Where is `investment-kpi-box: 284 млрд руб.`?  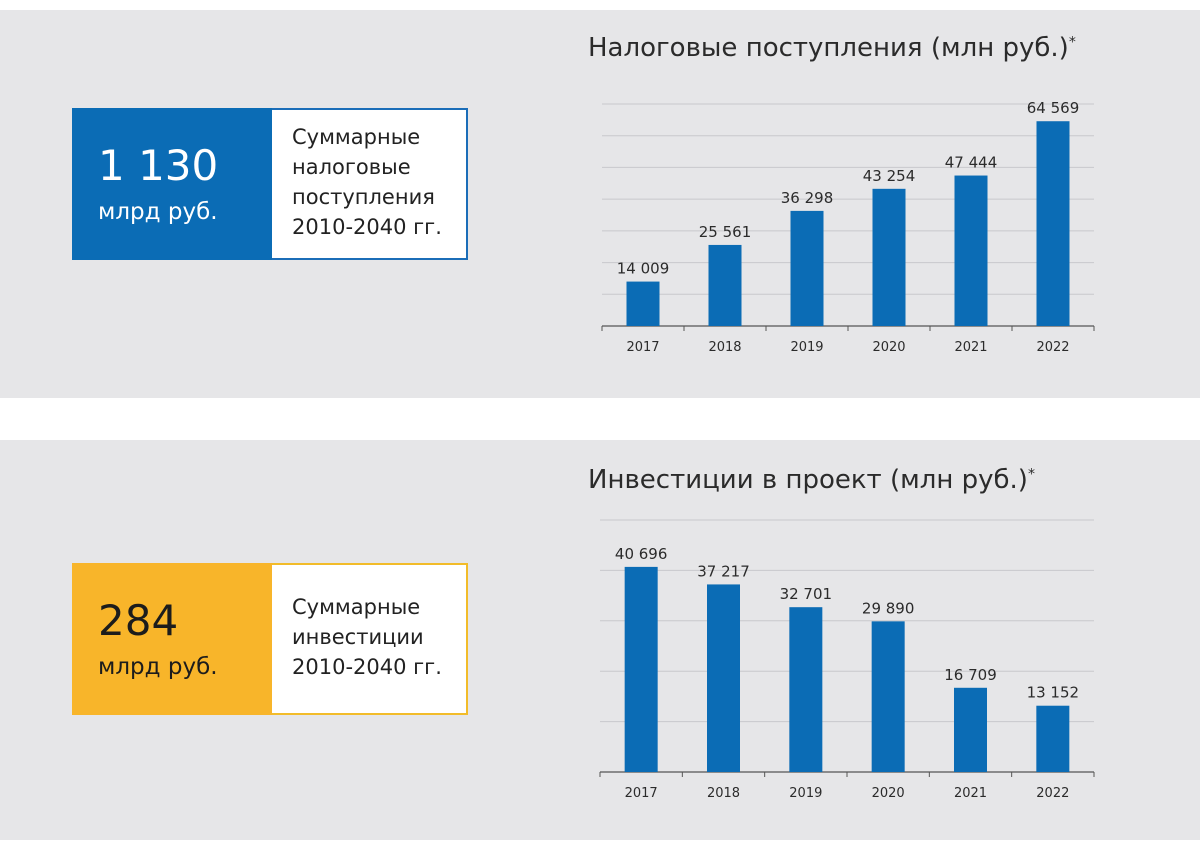 investment-kpi-box: 284 млрд руб. is located at coordinates (172, 639).